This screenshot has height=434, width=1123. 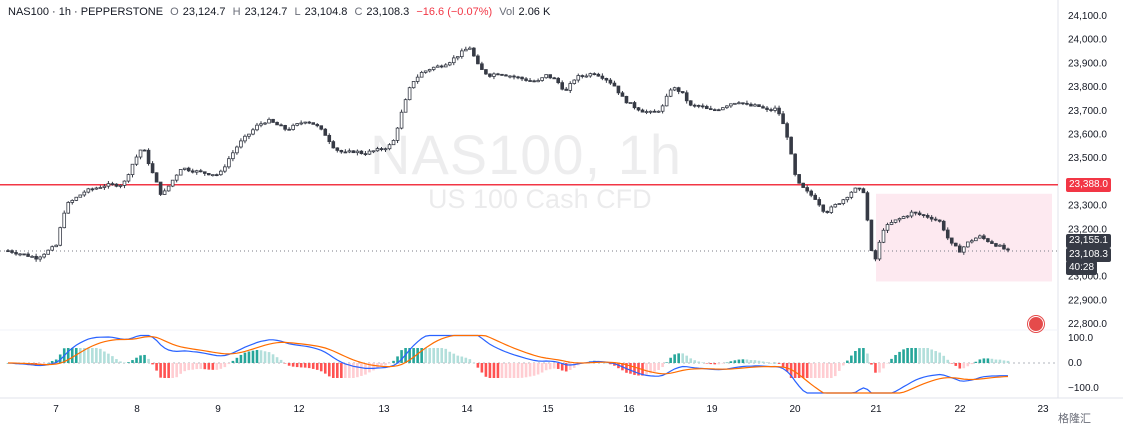 What do you see at coordinates (629, 409) in the screenshot?
I see `x-tick-label: 16` at bounding box center [629, 409].